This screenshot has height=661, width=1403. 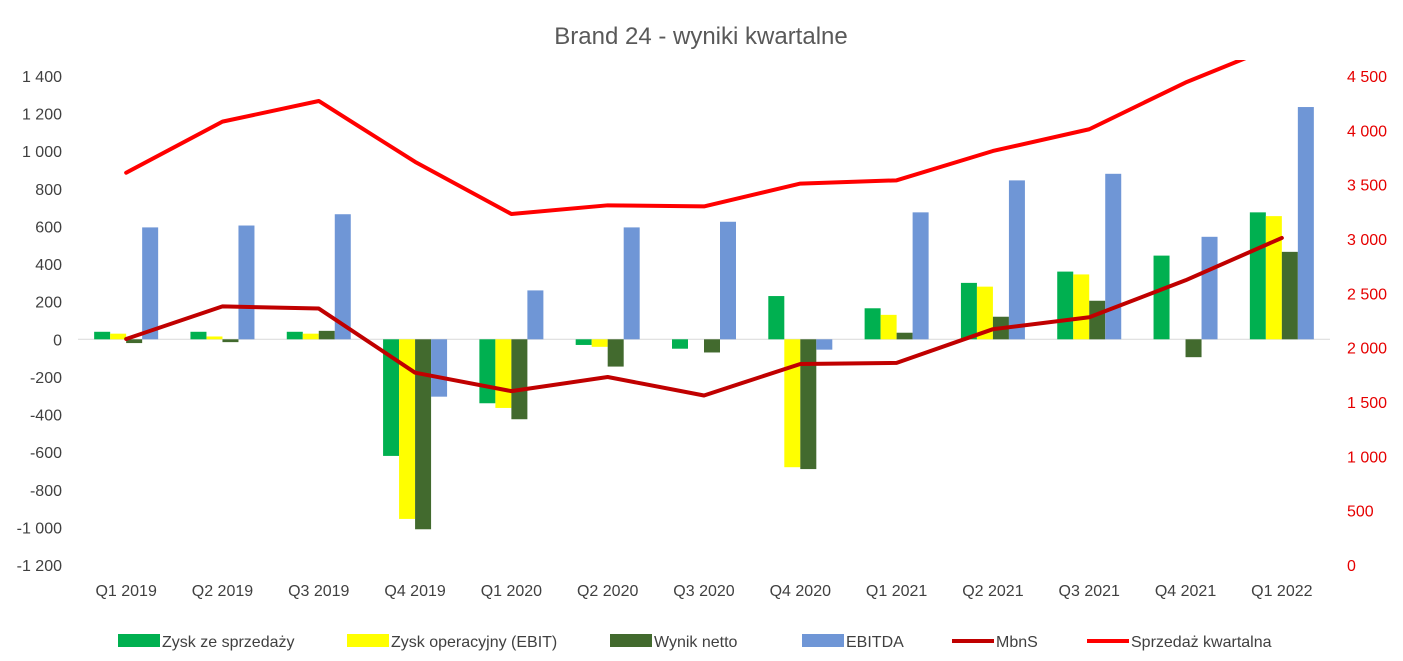 What do you see at coordinates (700, 36) in the screenshot?
I see `chart-title: Brand 24 - wyniki kwartalne` at bounding box center [700, 36].